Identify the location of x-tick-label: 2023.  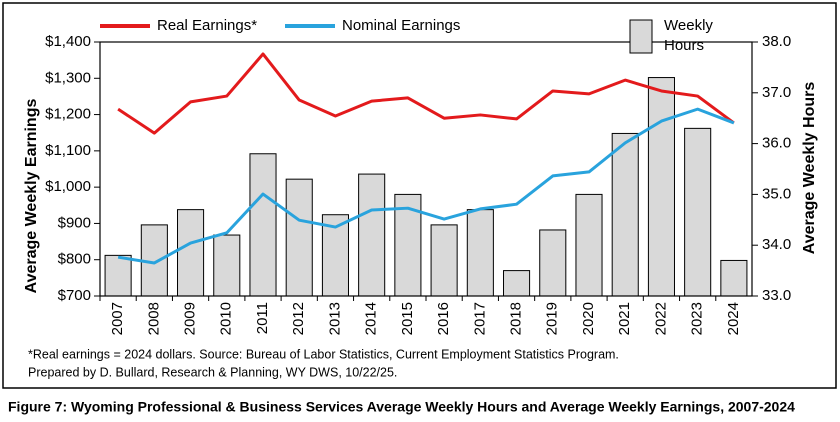
(697, 318).